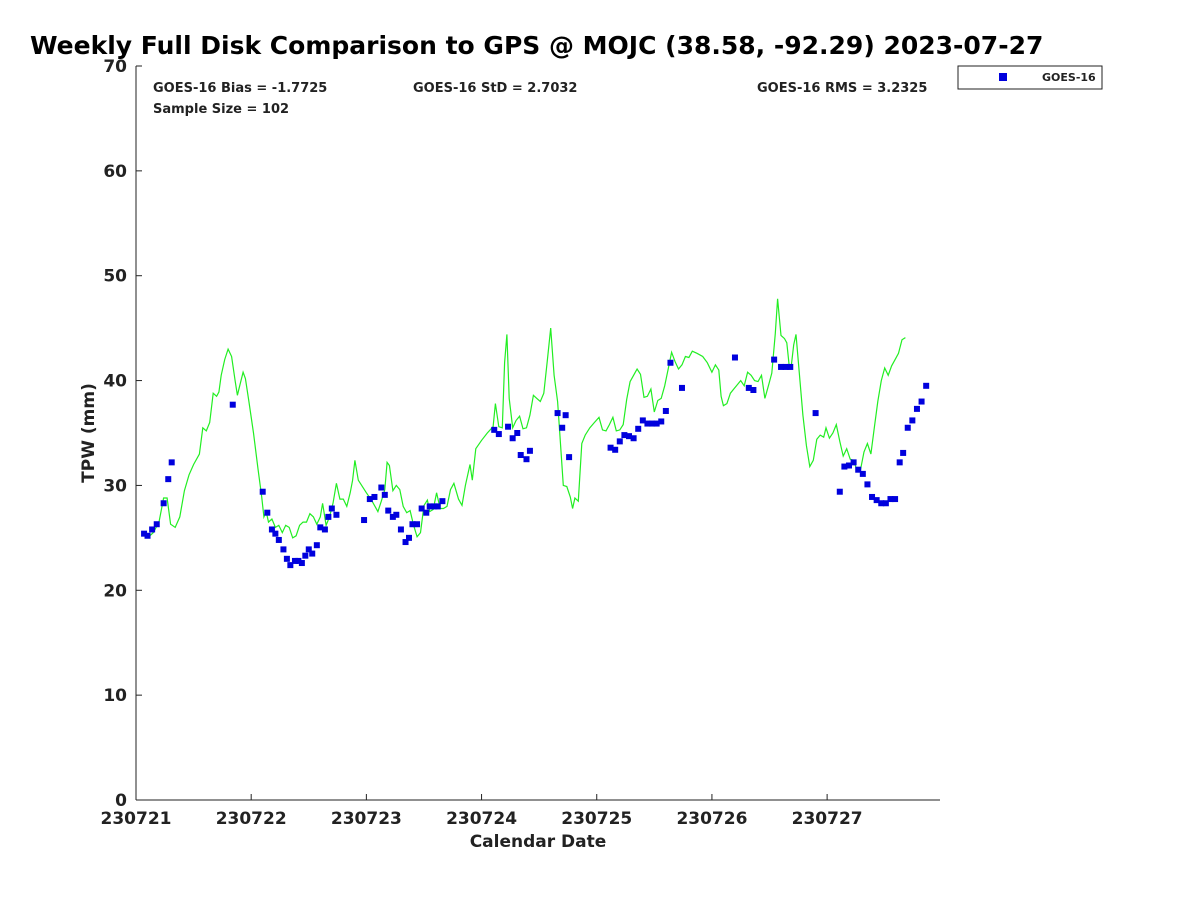 The image size is (1200, 900). Describe the element at coordinates (240, 88) in the screenshot. I see `bias-stat: GOES-16 Bias = -1.7725` at that location.